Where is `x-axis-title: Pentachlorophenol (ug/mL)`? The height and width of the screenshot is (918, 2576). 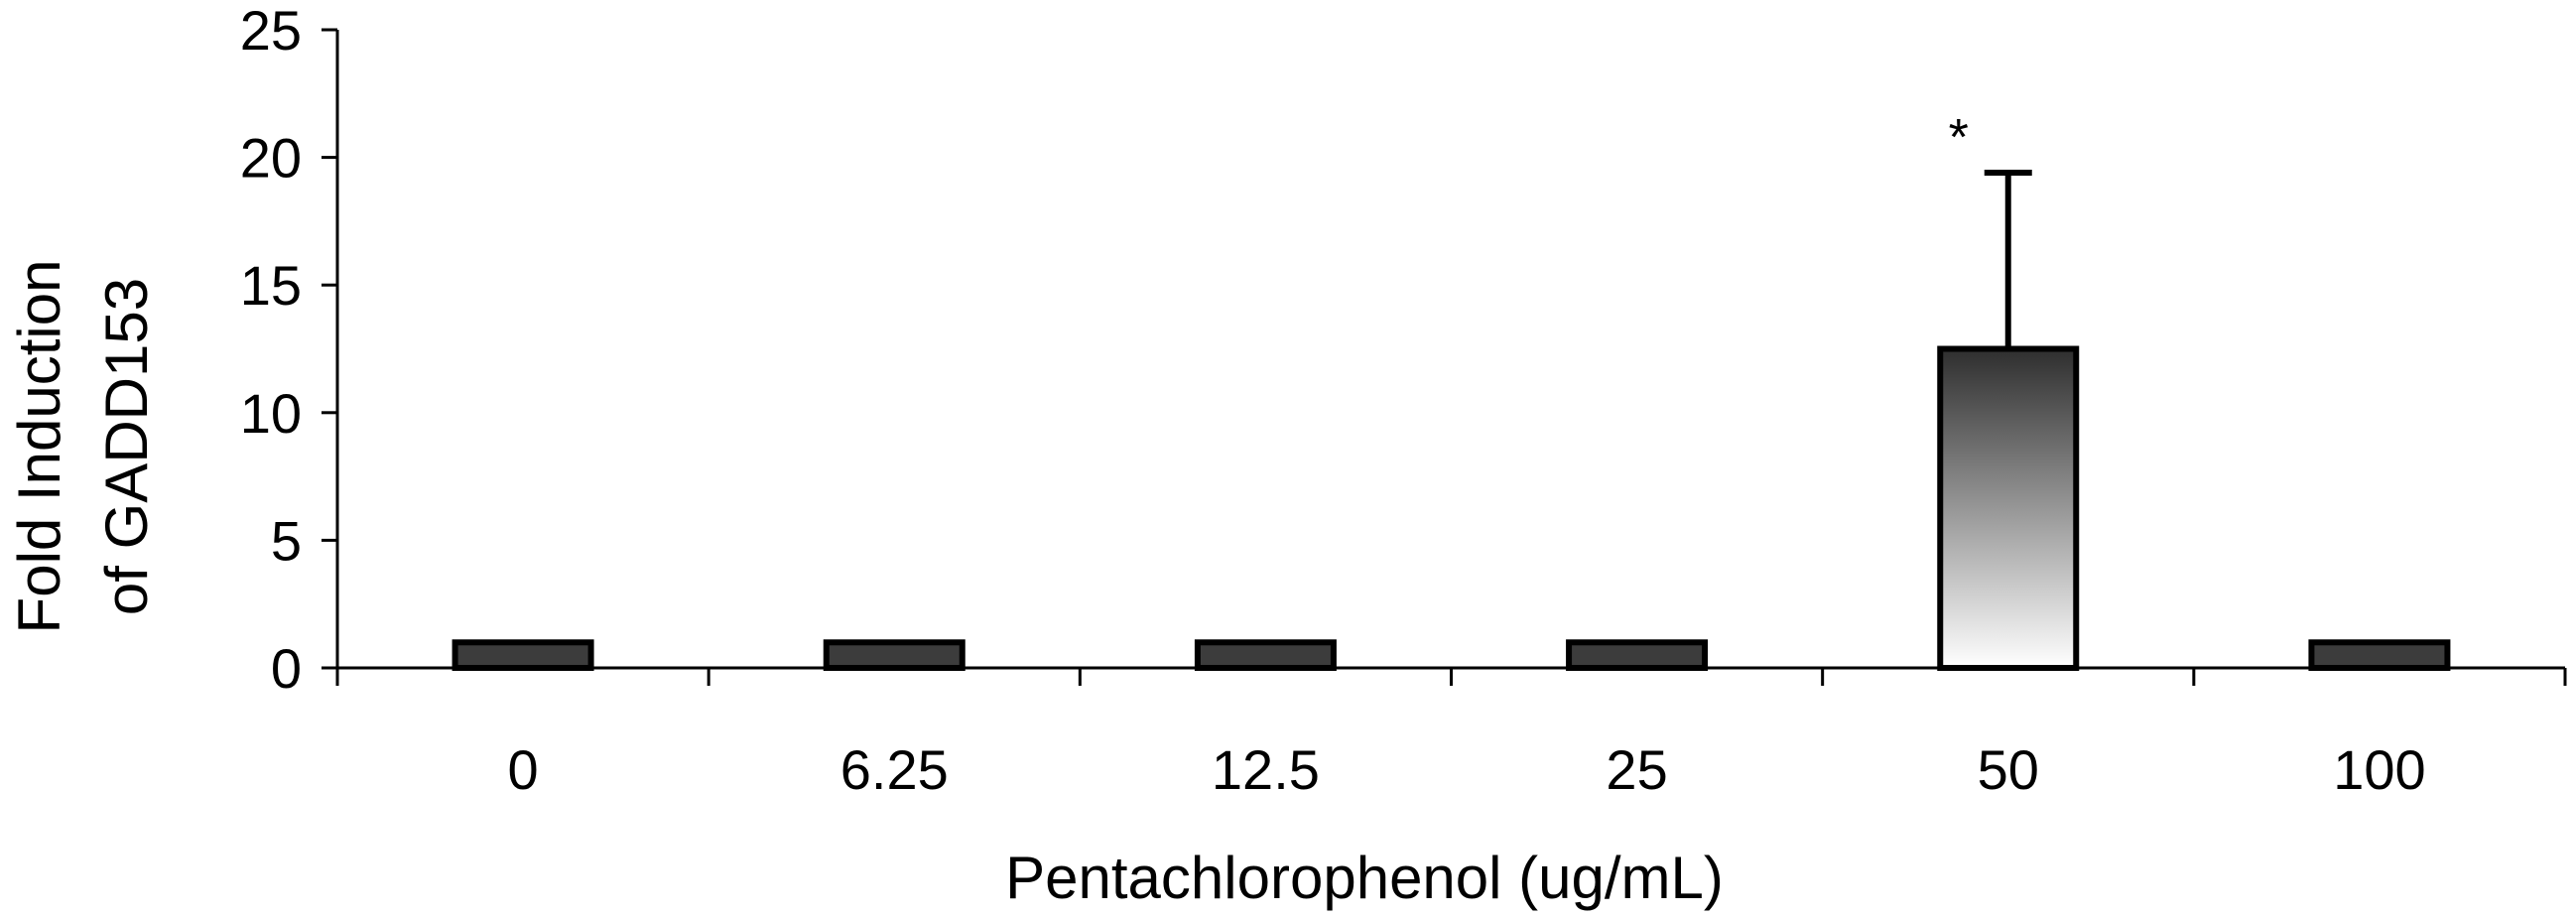 x-axis-title: Pentachlorophenol (ug/mL) is located at coordinates (1365, 878).